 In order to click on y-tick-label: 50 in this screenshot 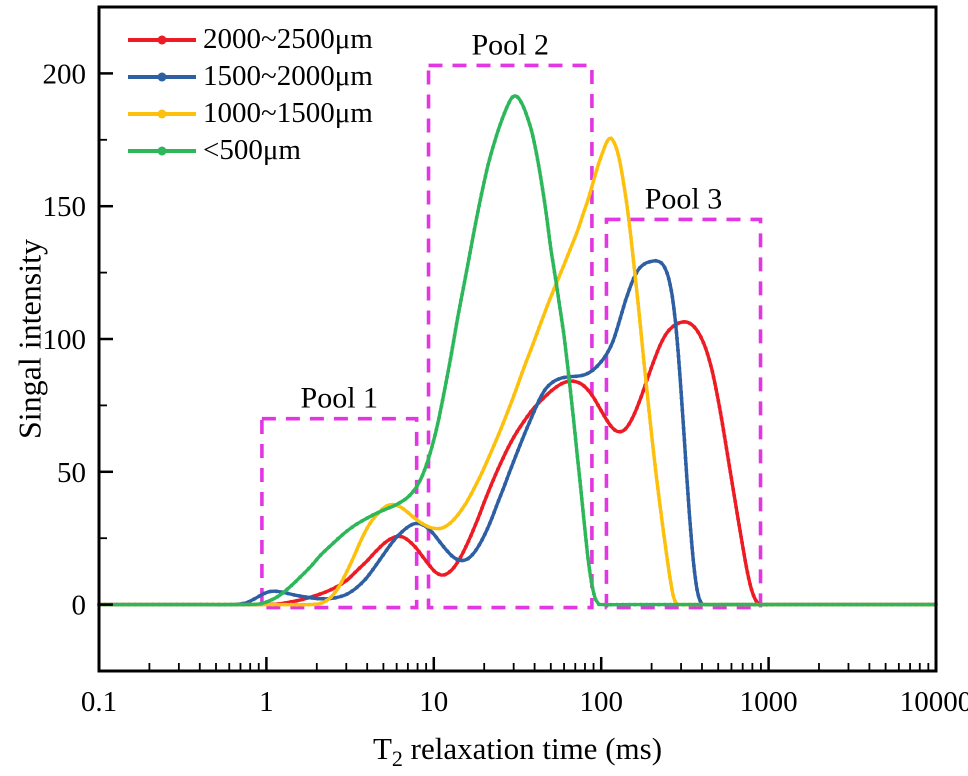, I will do `click(71, 473)`.